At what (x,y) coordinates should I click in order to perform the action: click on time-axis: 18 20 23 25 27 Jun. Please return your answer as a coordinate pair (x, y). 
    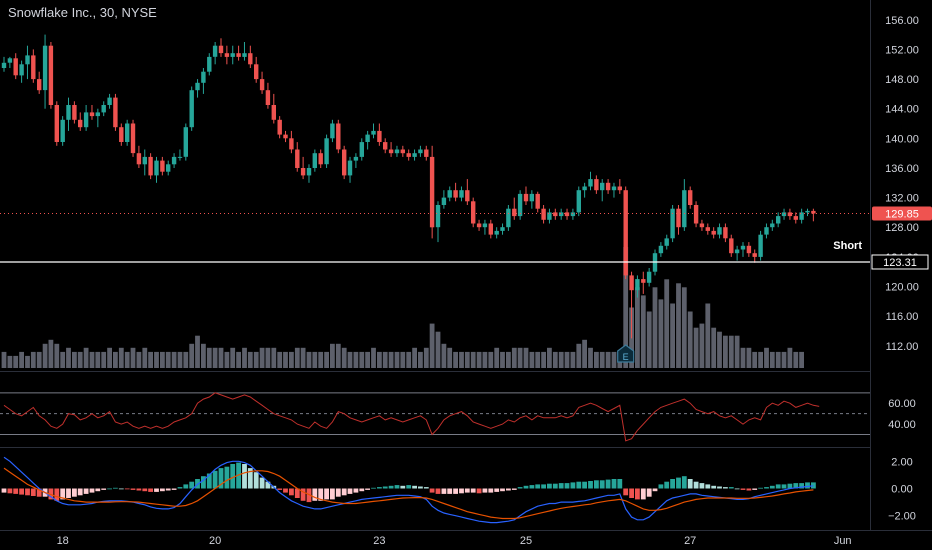
    Looking at the image, I should click on (454, 541).